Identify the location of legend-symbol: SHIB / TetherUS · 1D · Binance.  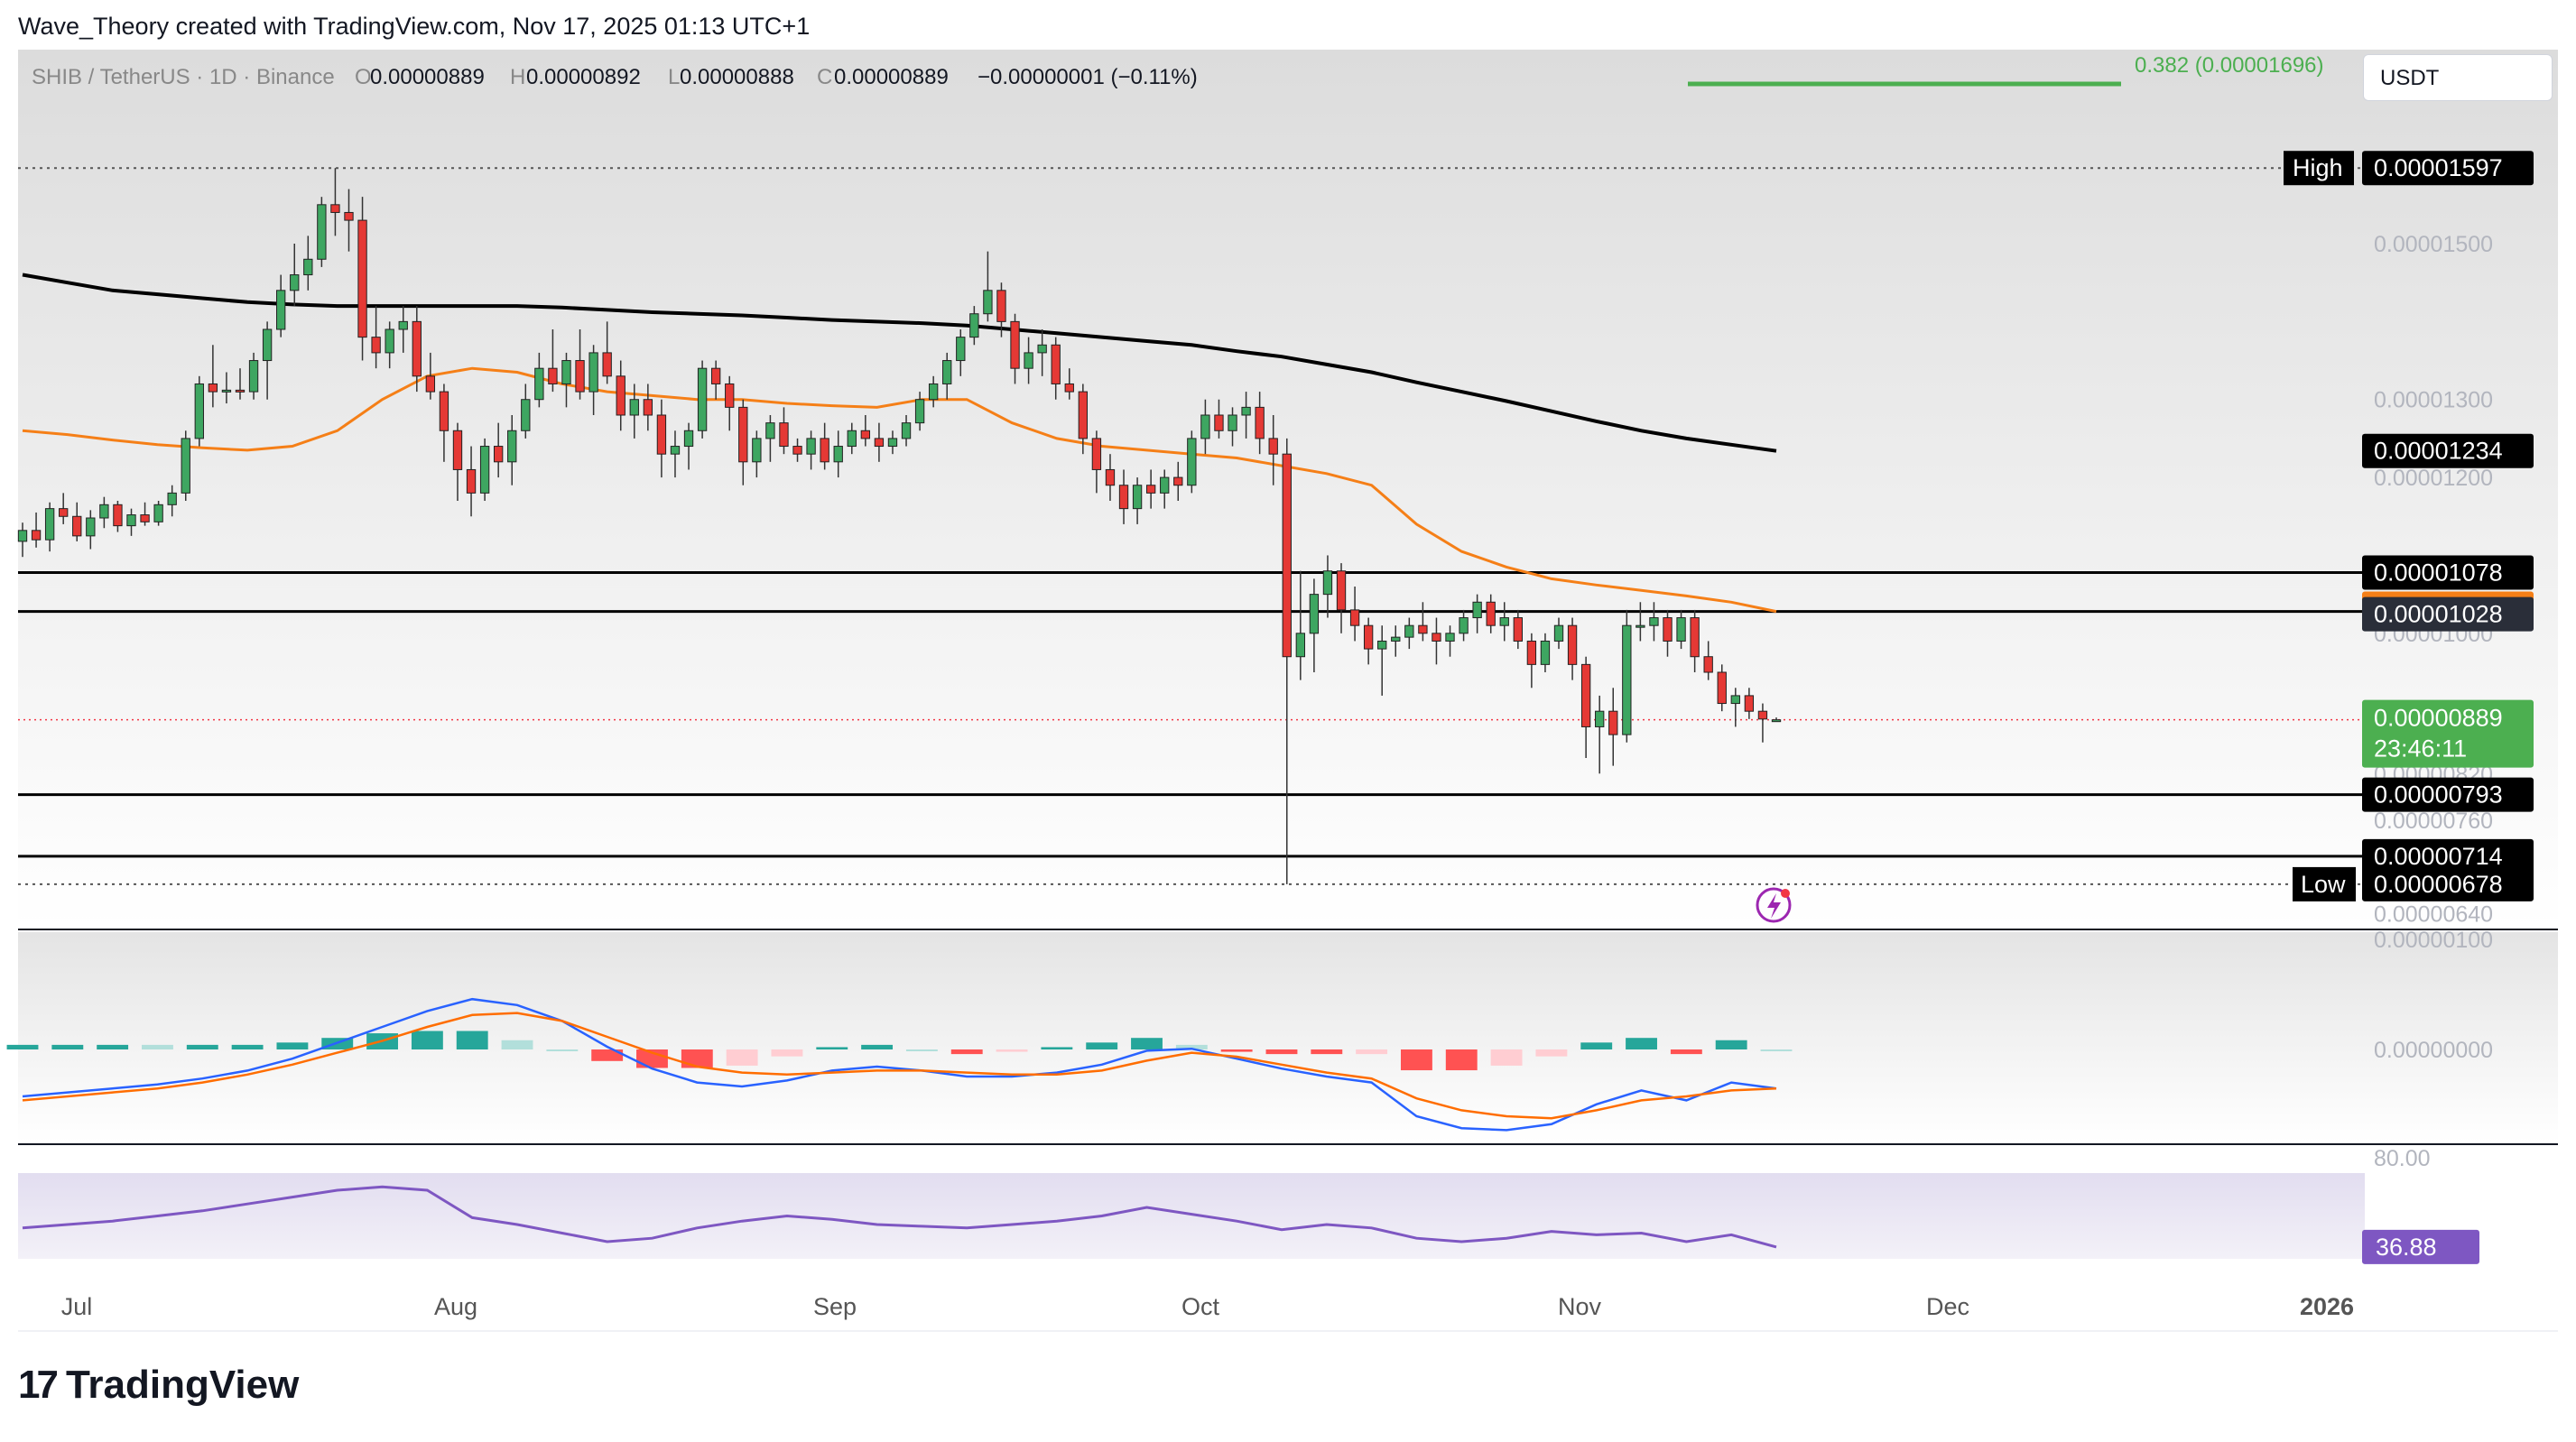
(183, 77).